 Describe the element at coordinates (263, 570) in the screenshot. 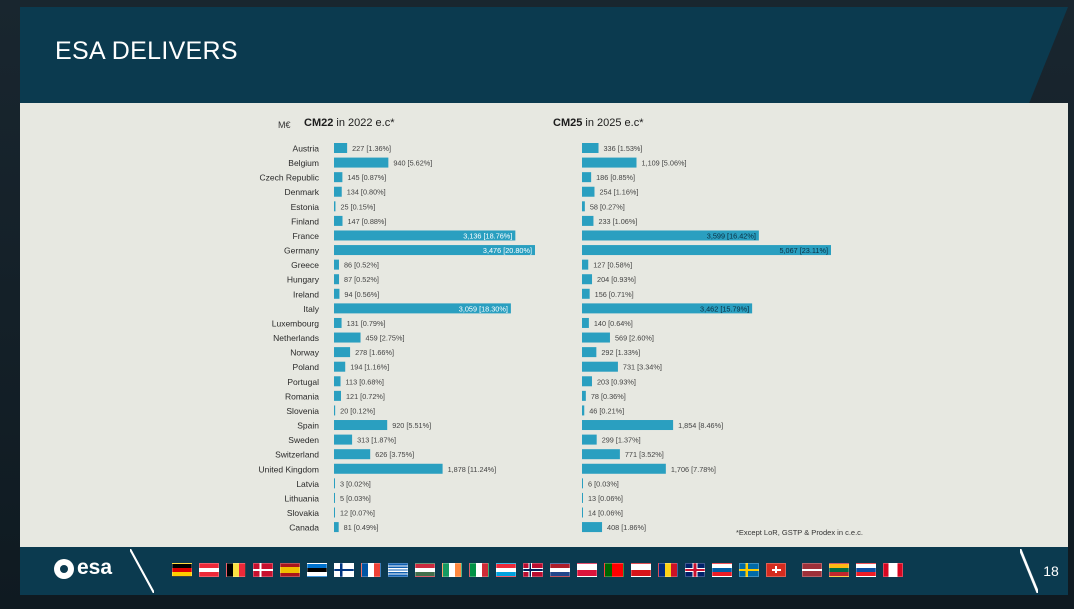

I see `denmark-flag` at that location.